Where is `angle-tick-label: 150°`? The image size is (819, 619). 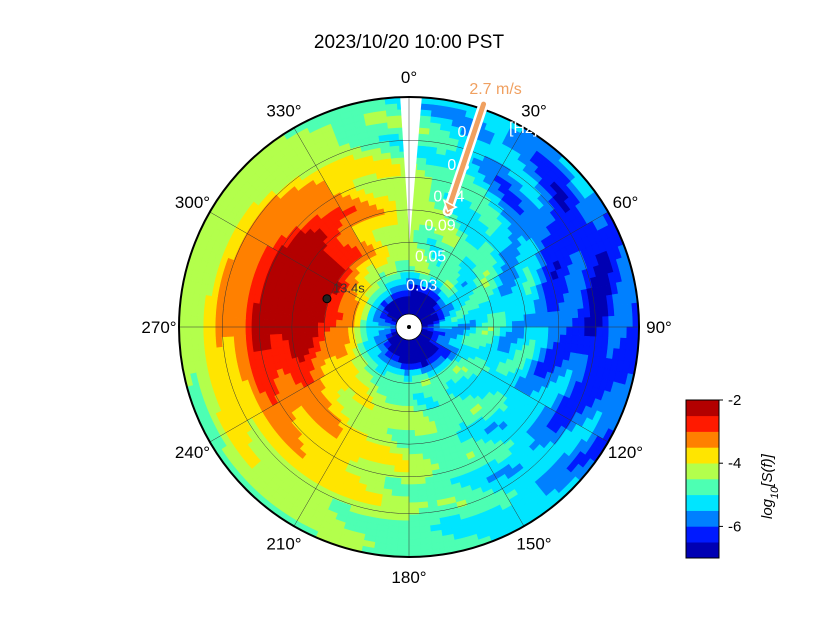 angle-tick-label: 150° is located at coordinates (533, 544).